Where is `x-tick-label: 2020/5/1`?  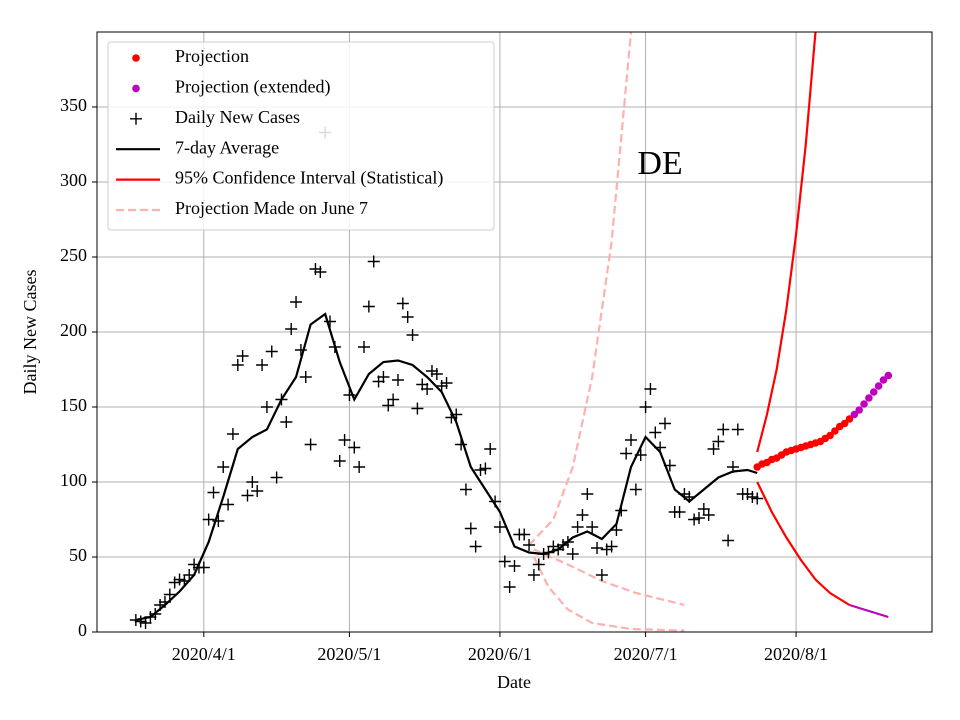 x-tick-label: 2020/5/1 is located at coordinates (349, 654).